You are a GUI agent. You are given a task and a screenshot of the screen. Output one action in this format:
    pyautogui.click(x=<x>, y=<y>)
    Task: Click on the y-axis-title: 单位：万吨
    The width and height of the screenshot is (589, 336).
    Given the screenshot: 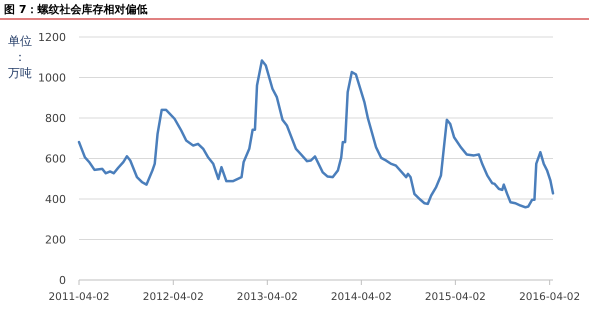 What is the action you would take?
    pyautogui.click(x=20, y=57)
    